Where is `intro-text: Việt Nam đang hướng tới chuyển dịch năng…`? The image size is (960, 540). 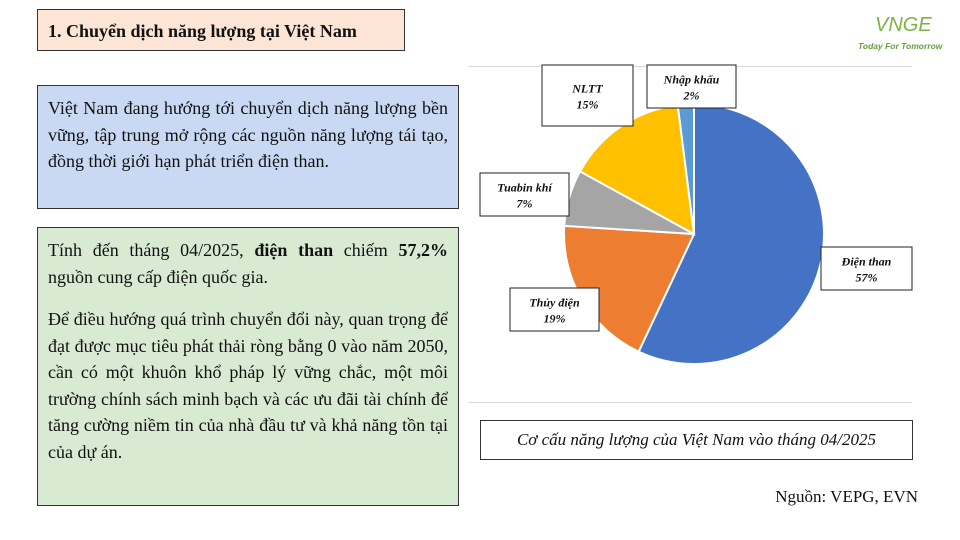
intro-text: Việt Nam đang hướng tới chuyển dịch năng… is located at coordinates (248, 134).